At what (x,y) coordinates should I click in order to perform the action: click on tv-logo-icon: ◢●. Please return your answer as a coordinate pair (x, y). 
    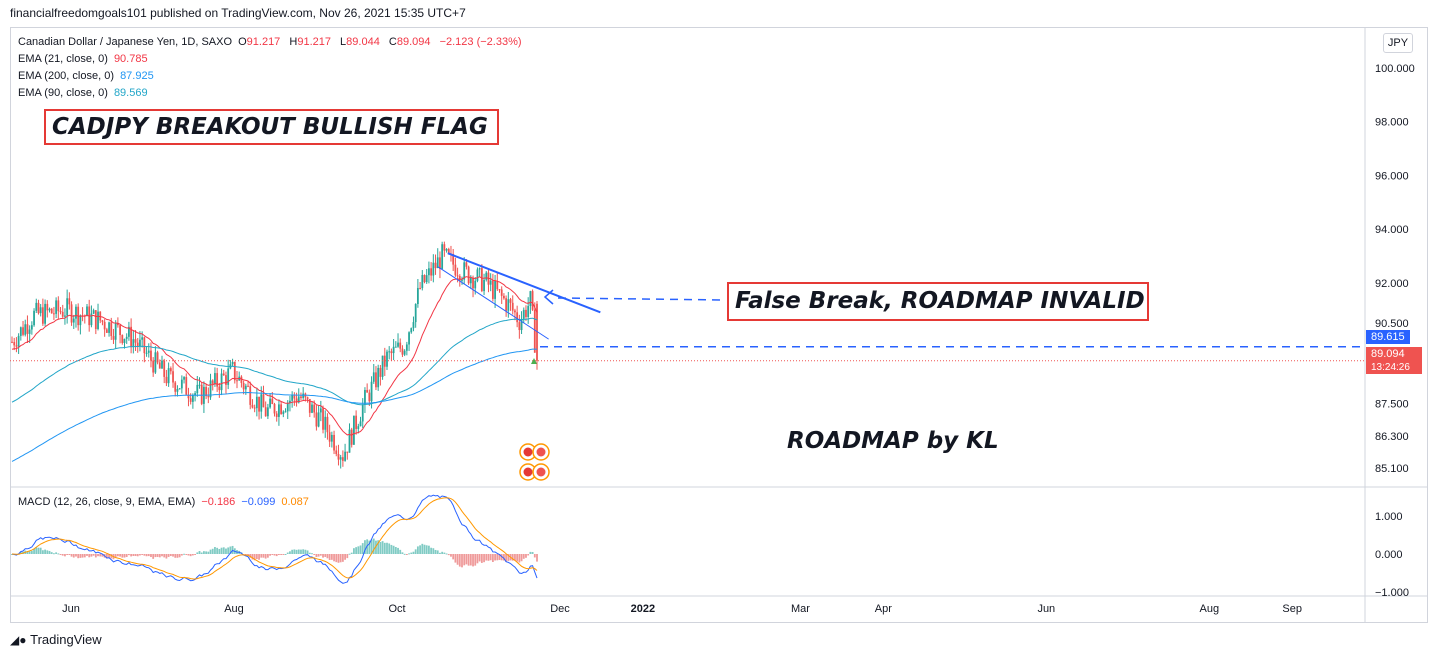
    Looking at the image, I should click on (18, 640).